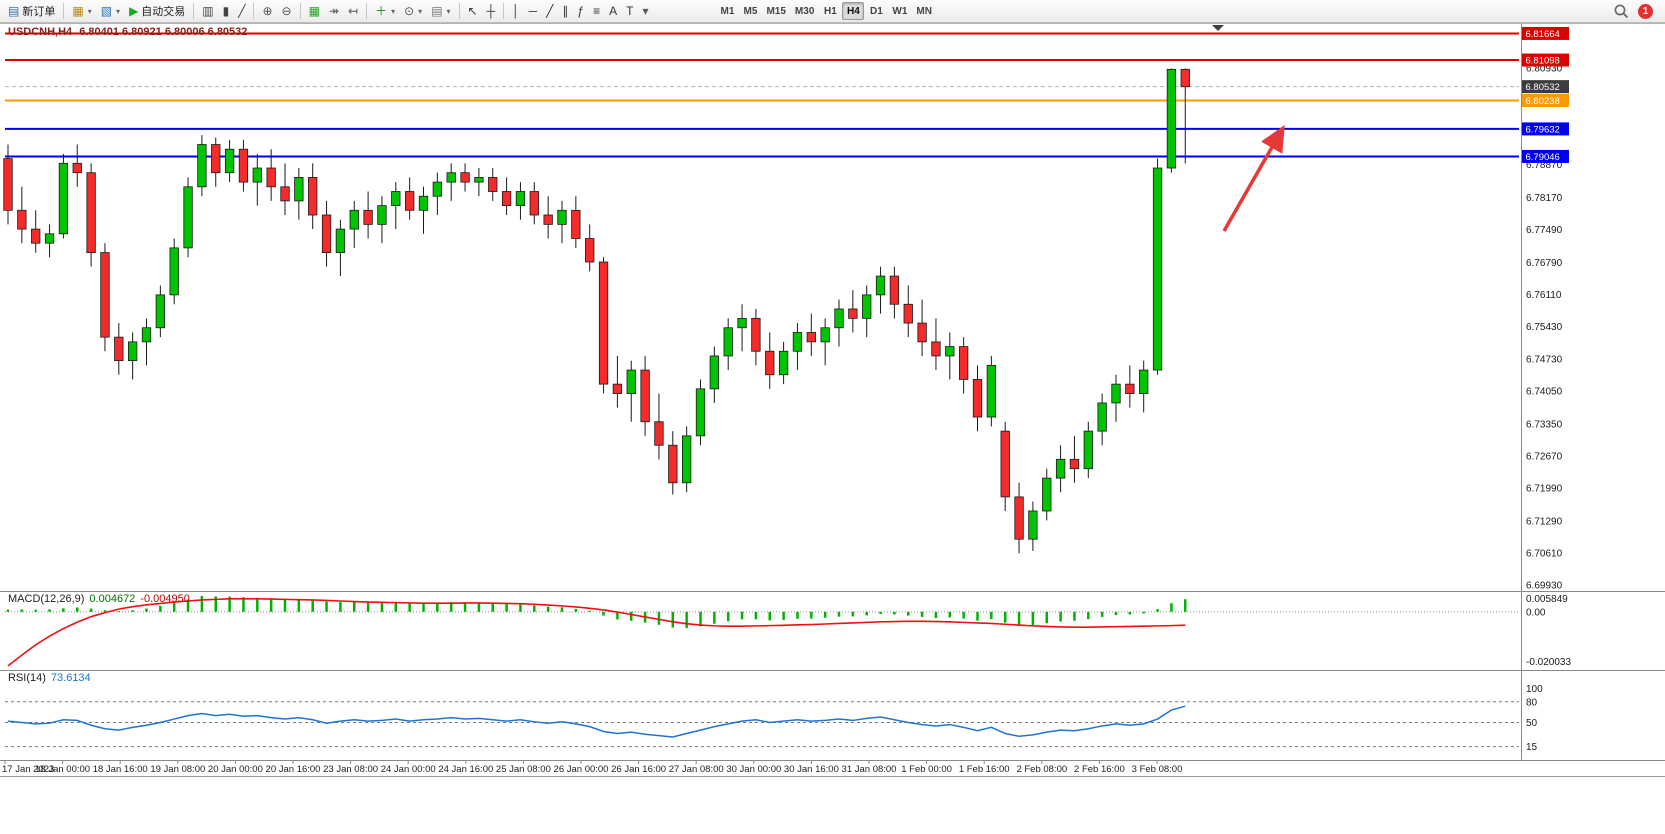 The image size is (1665, 834). Describe the element at coordinates (533, 11) in the screenshot. I see `horizontal-line-button: ─` at that location.